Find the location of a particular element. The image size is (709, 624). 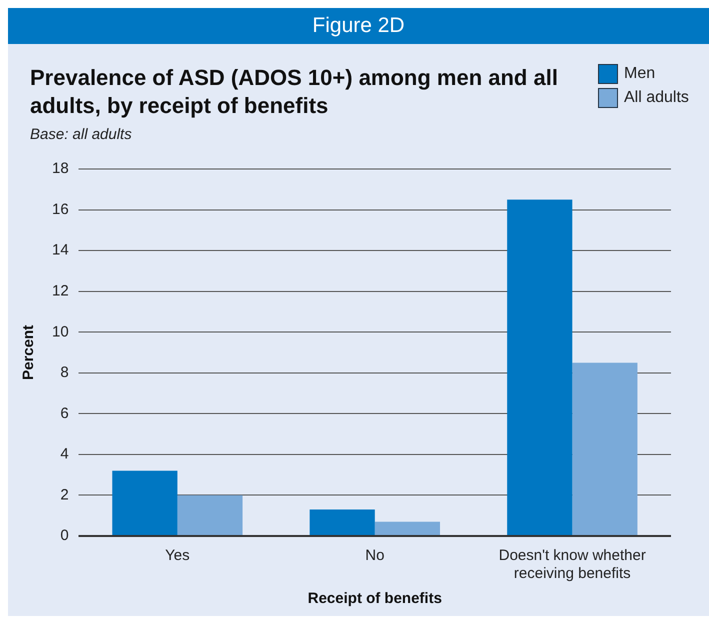

y-tick-label: 6 is located at coordinates (64, 413).